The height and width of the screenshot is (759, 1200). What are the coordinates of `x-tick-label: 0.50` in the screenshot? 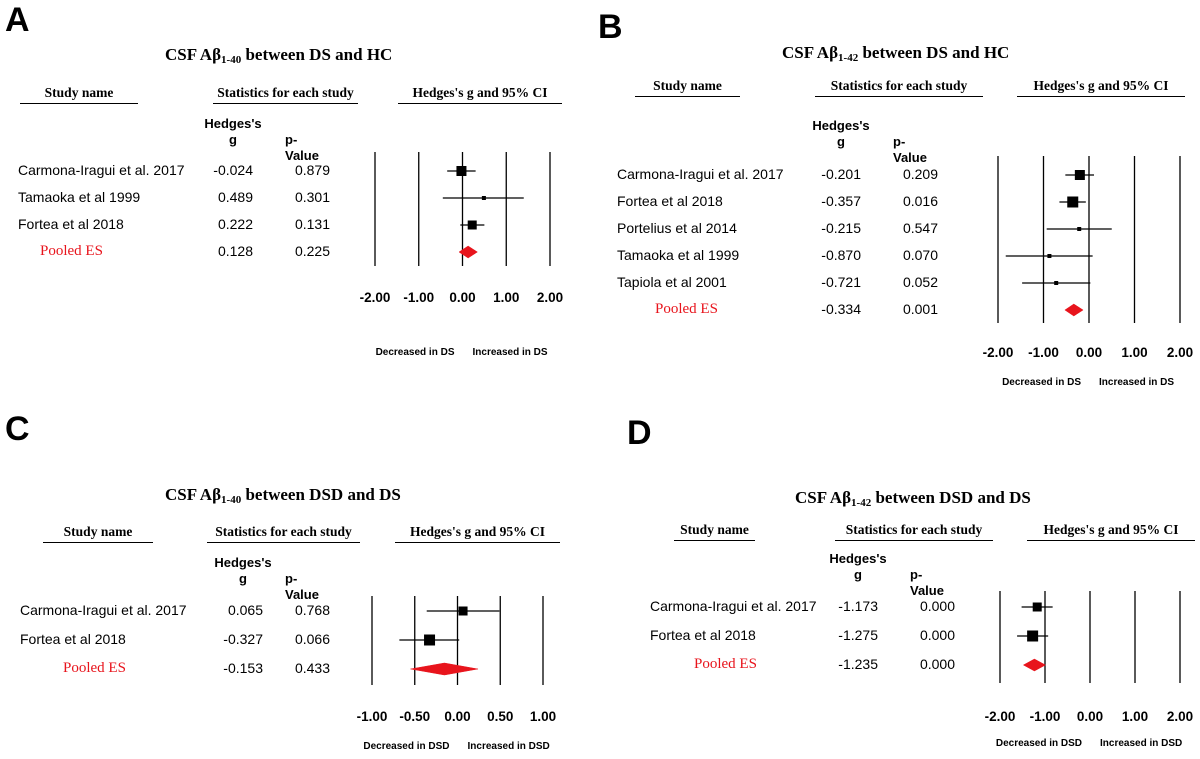 It's located at (500, 716).